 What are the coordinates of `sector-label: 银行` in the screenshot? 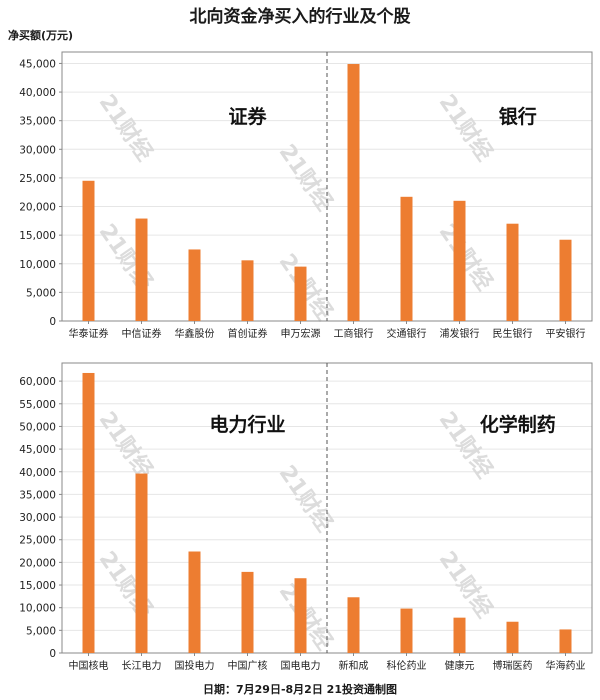 It's located at (518, 116).